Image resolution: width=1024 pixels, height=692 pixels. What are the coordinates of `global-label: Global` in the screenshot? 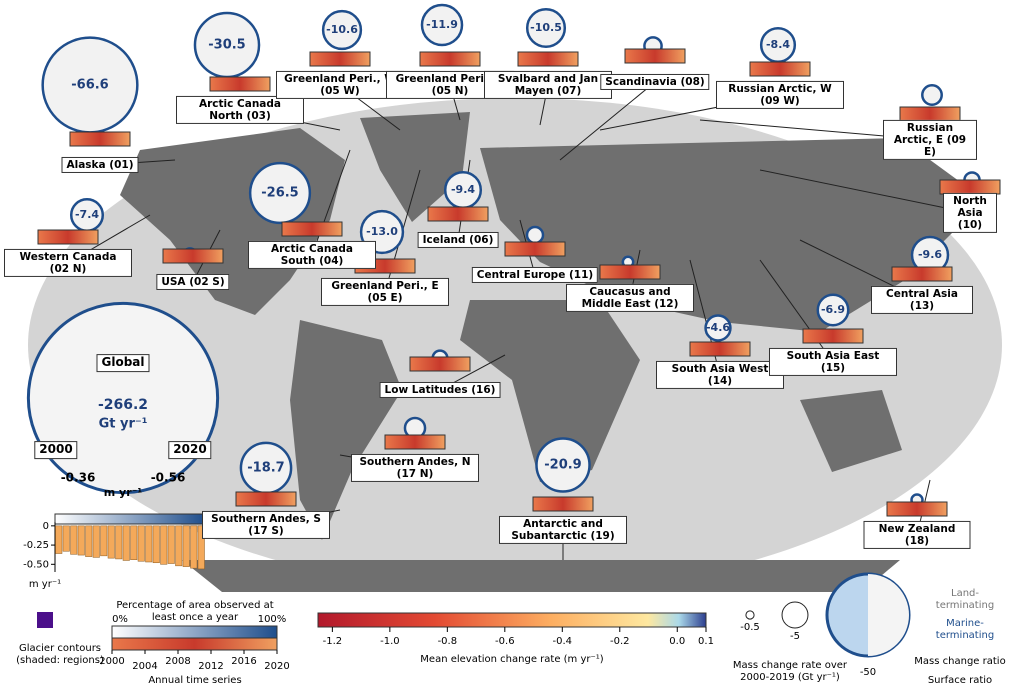 It's located at (123, 363).